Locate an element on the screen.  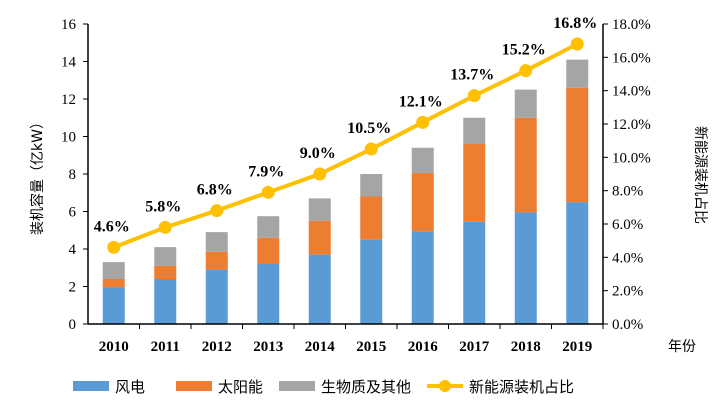
legend: 风电 太阳能 生物质及其他 新能源装机占比 is located at coordinates (323, 387).